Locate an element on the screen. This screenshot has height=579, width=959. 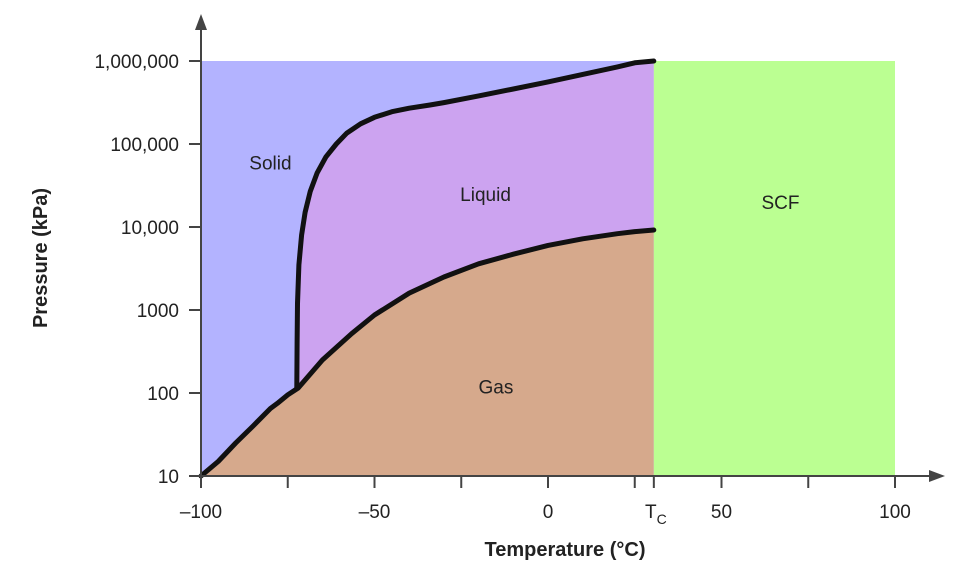
critical-temperature-label: TC is located at coordinates (656, 514).